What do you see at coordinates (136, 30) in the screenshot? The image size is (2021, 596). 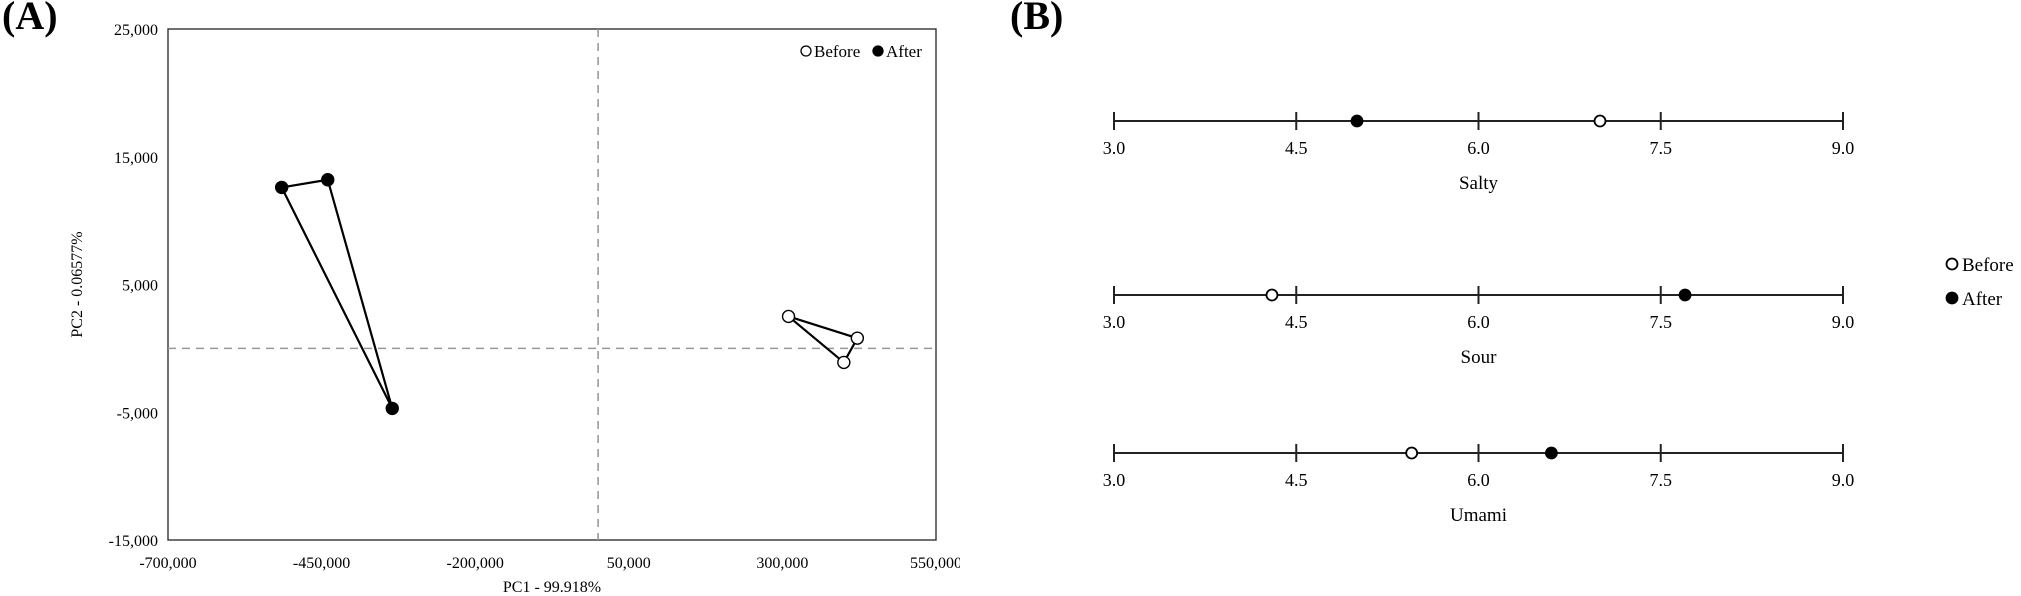 I see `y-tick-label: 25,000` at bounding box center [136, 30].